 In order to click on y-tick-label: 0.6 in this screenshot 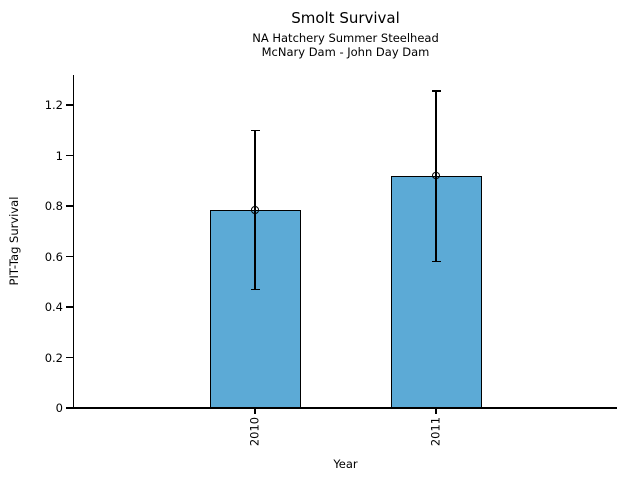, I will do `click(53, 256)`.